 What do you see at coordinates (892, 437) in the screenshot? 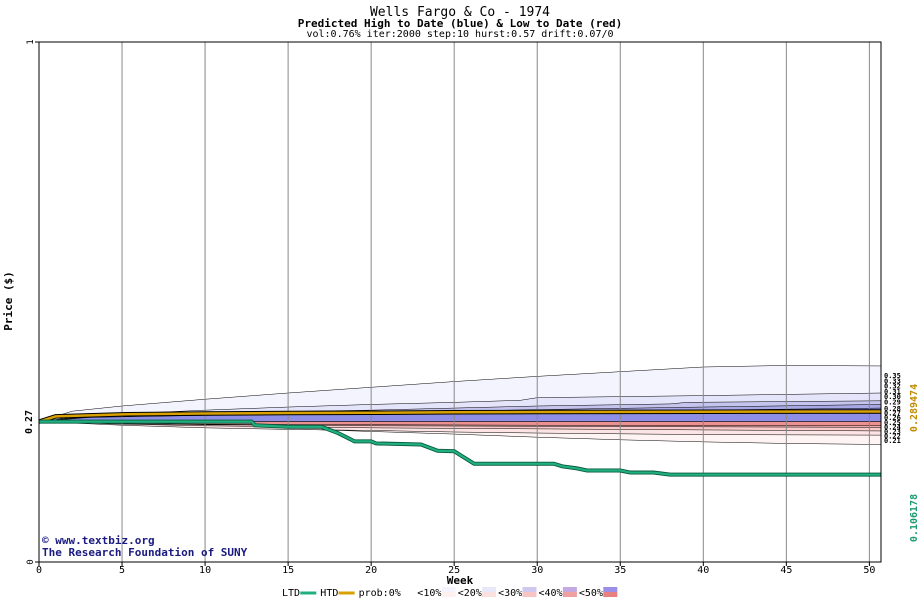
I see `right-label-lower-6: 0.22` at bounding box center [892, 437].